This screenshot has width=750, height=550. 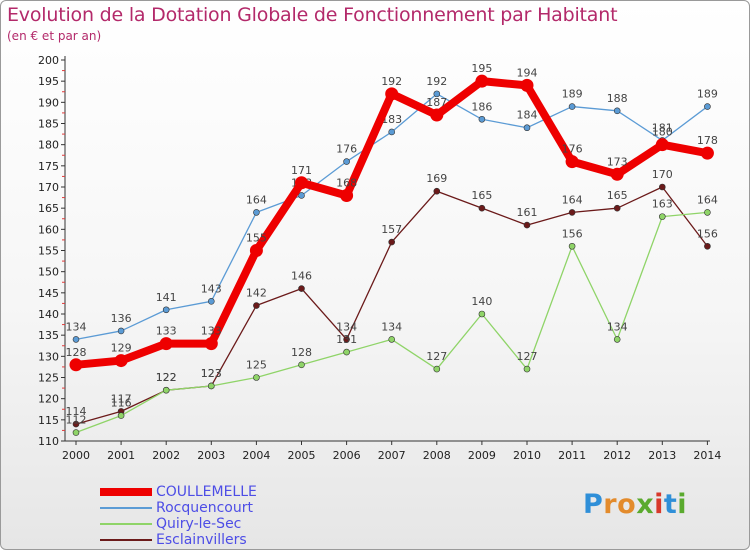 I want to click on y-tick-label: 125, so click(x=48, y=378).